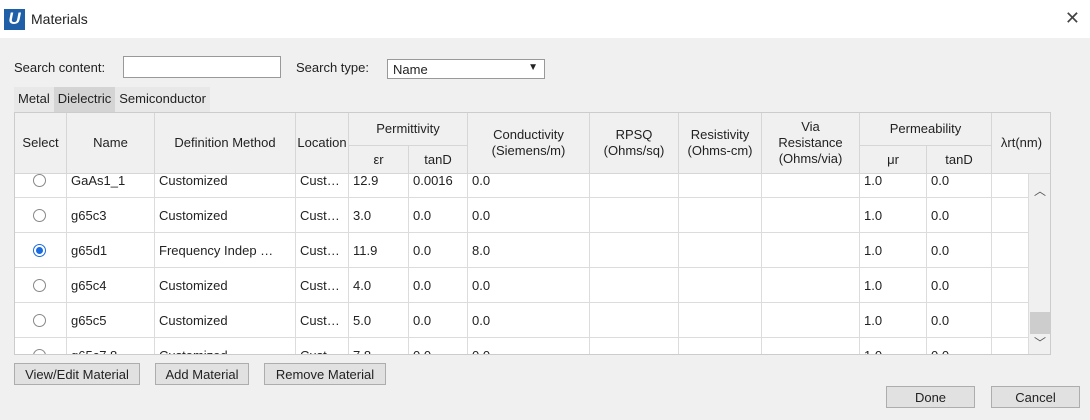 Image resolution: width=1090 pixels, height=420 pixels. I want to click on header-via-resistance: Via Resistance (Ohms/via), so click(811, 143).